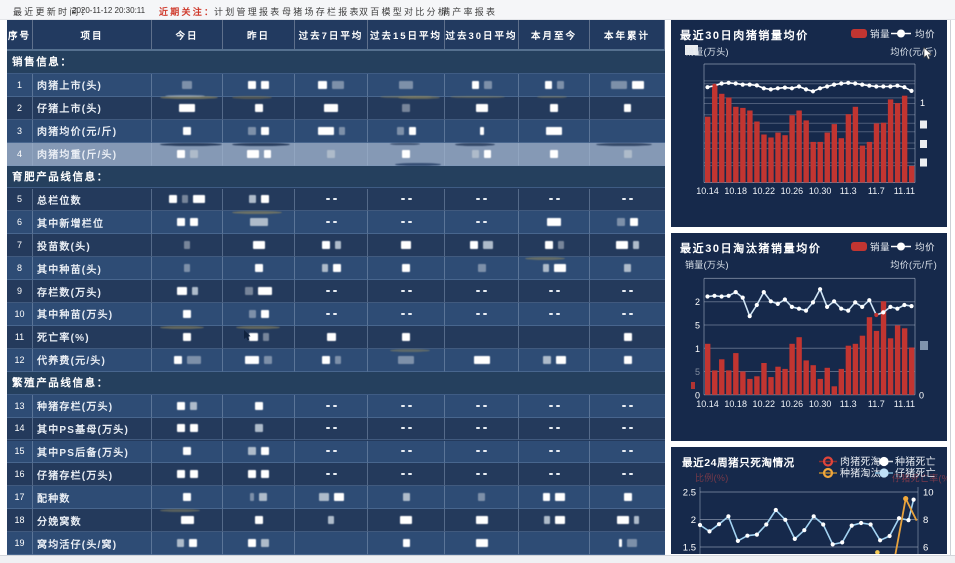  I want to click on svg-text: 10, so click(928, 493).